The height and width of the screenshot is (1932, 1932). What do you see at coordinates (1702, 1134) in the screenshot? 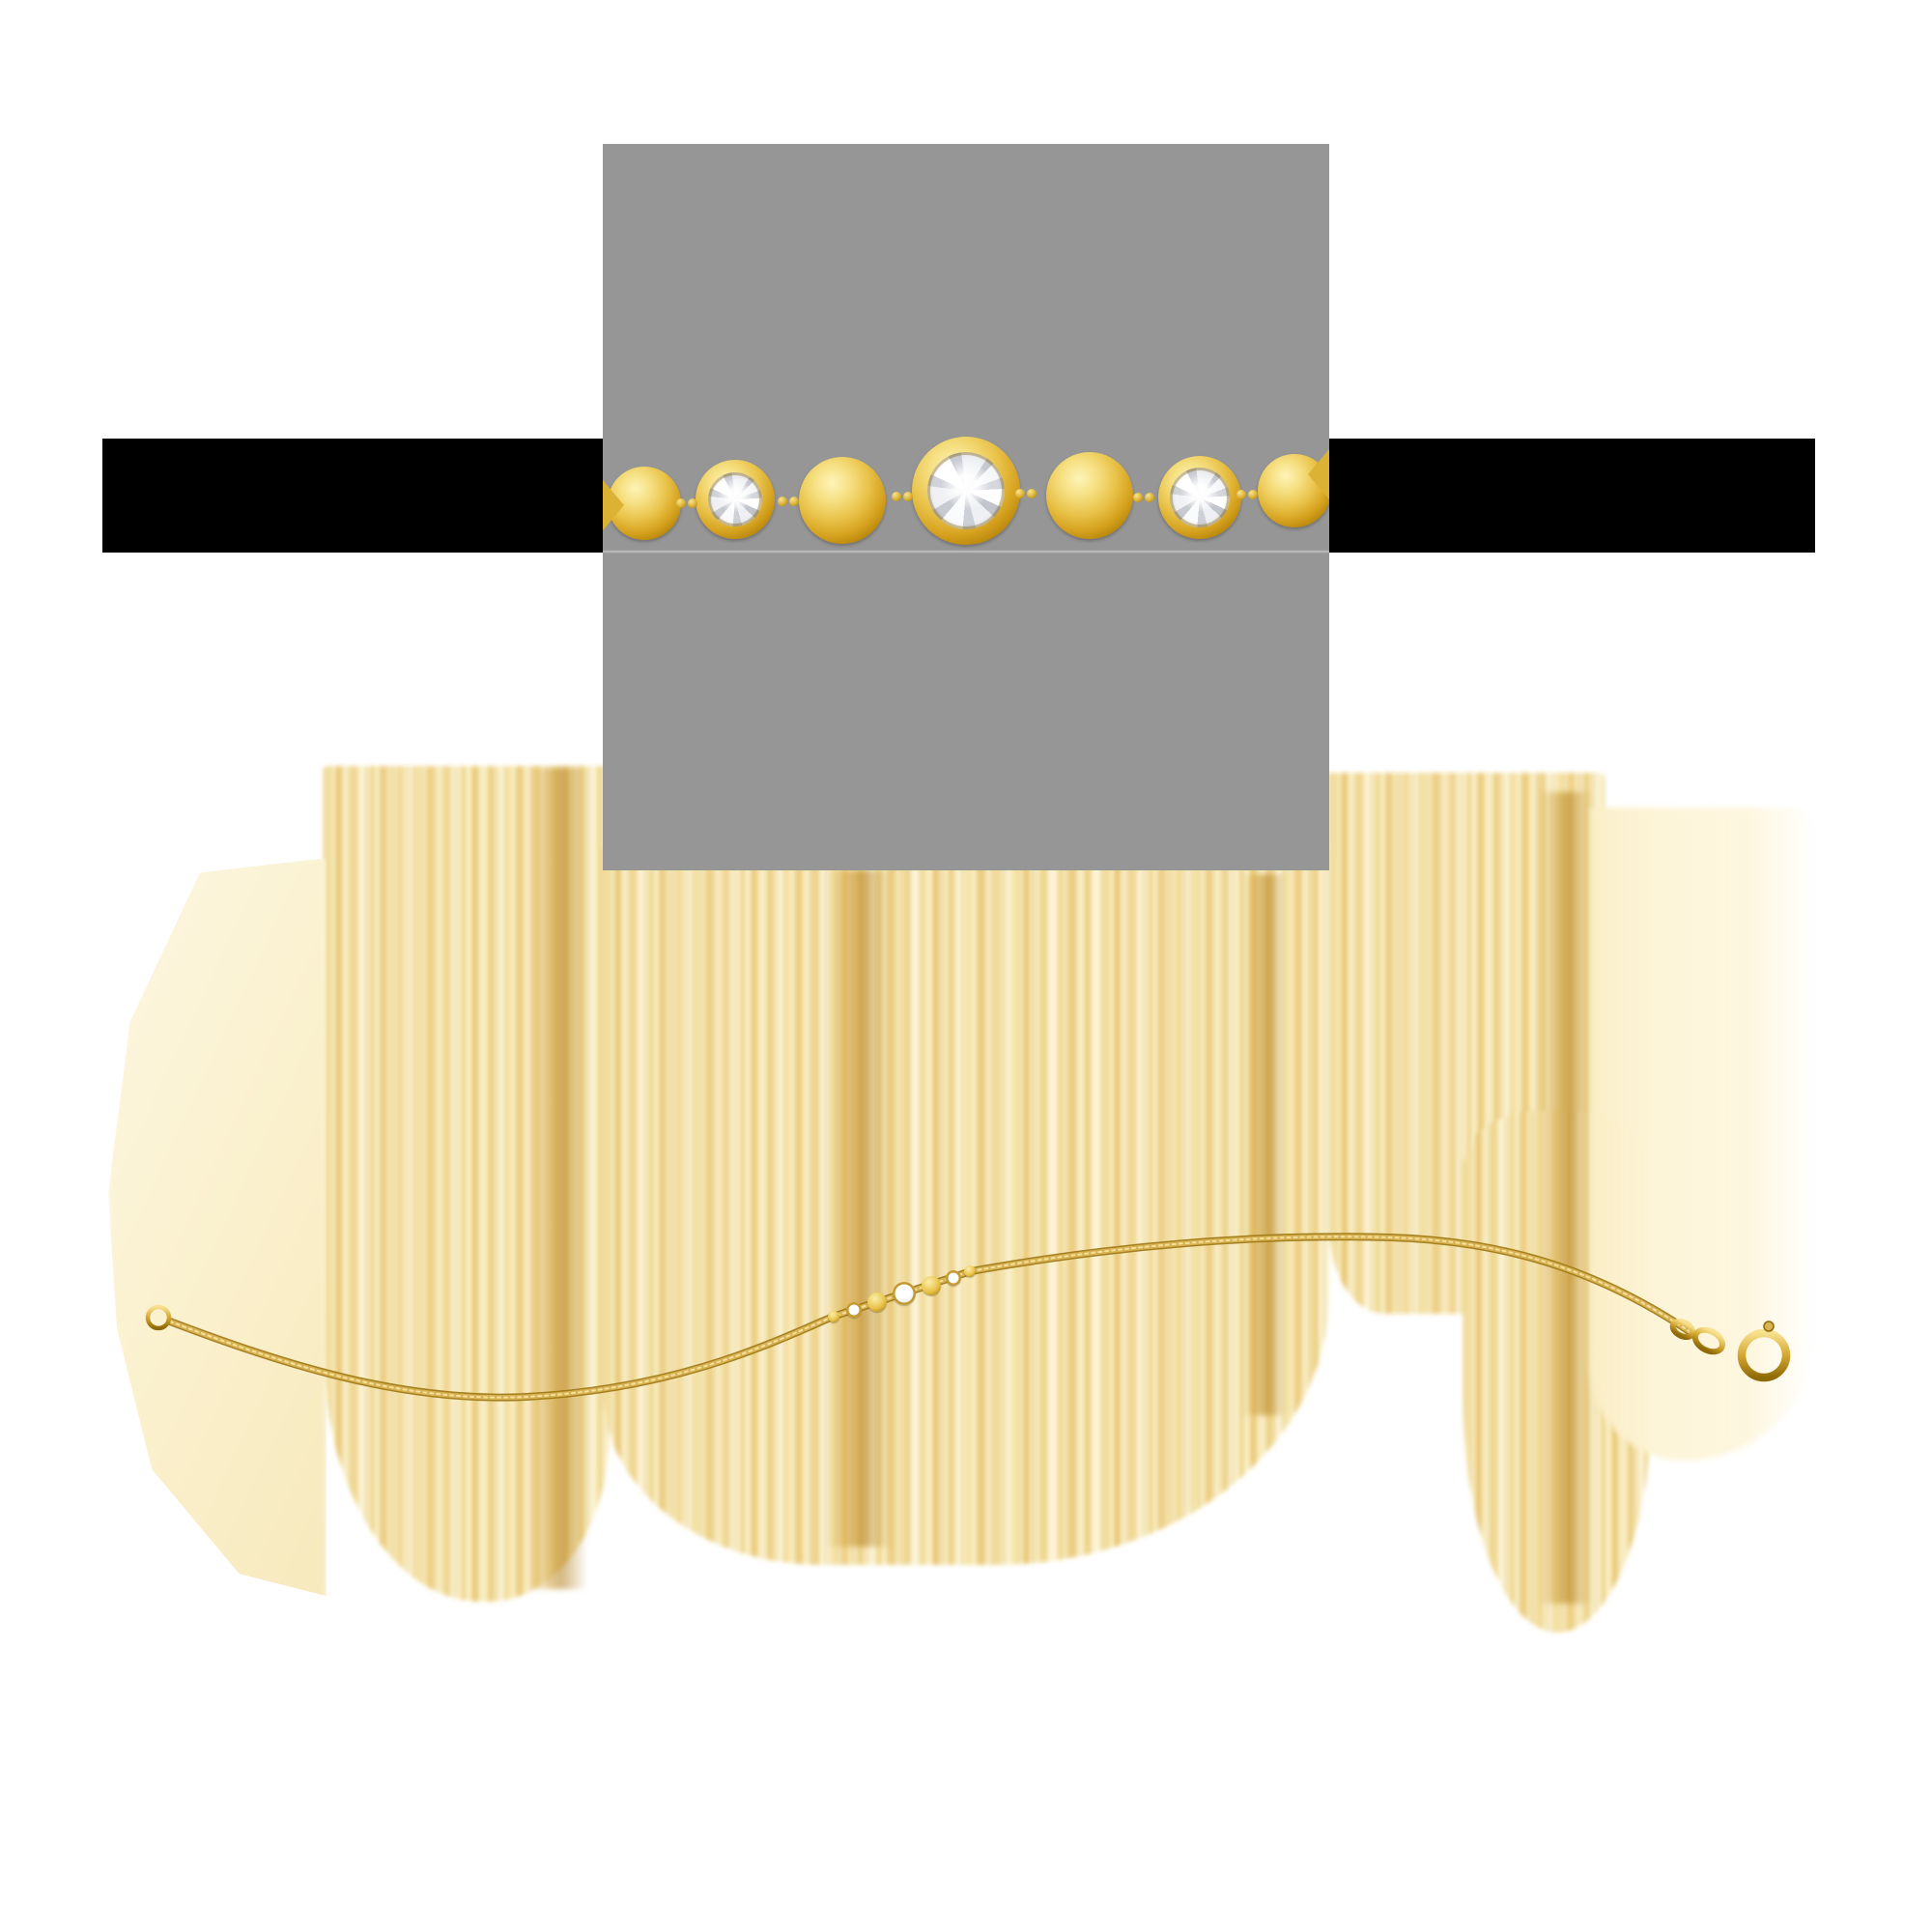
I see `gold-smear-right-pale` at bounding box center [1702, 1134].